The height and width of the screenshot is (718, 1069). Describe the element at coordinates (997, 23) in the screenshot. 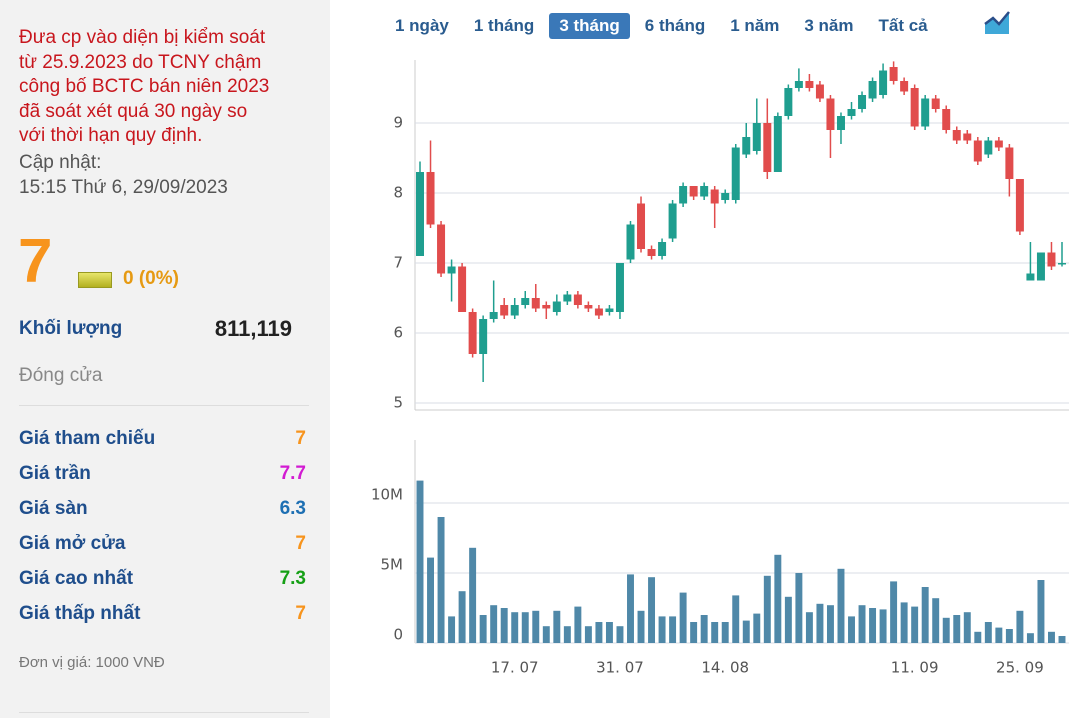

I see `chart-type-icon` at that location.